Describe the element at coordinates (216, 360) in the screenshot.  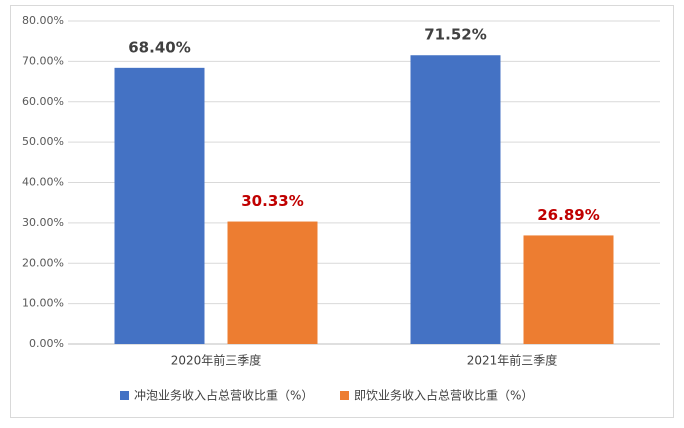
I see `x-tick-label: 2020年前三季度` at that location.